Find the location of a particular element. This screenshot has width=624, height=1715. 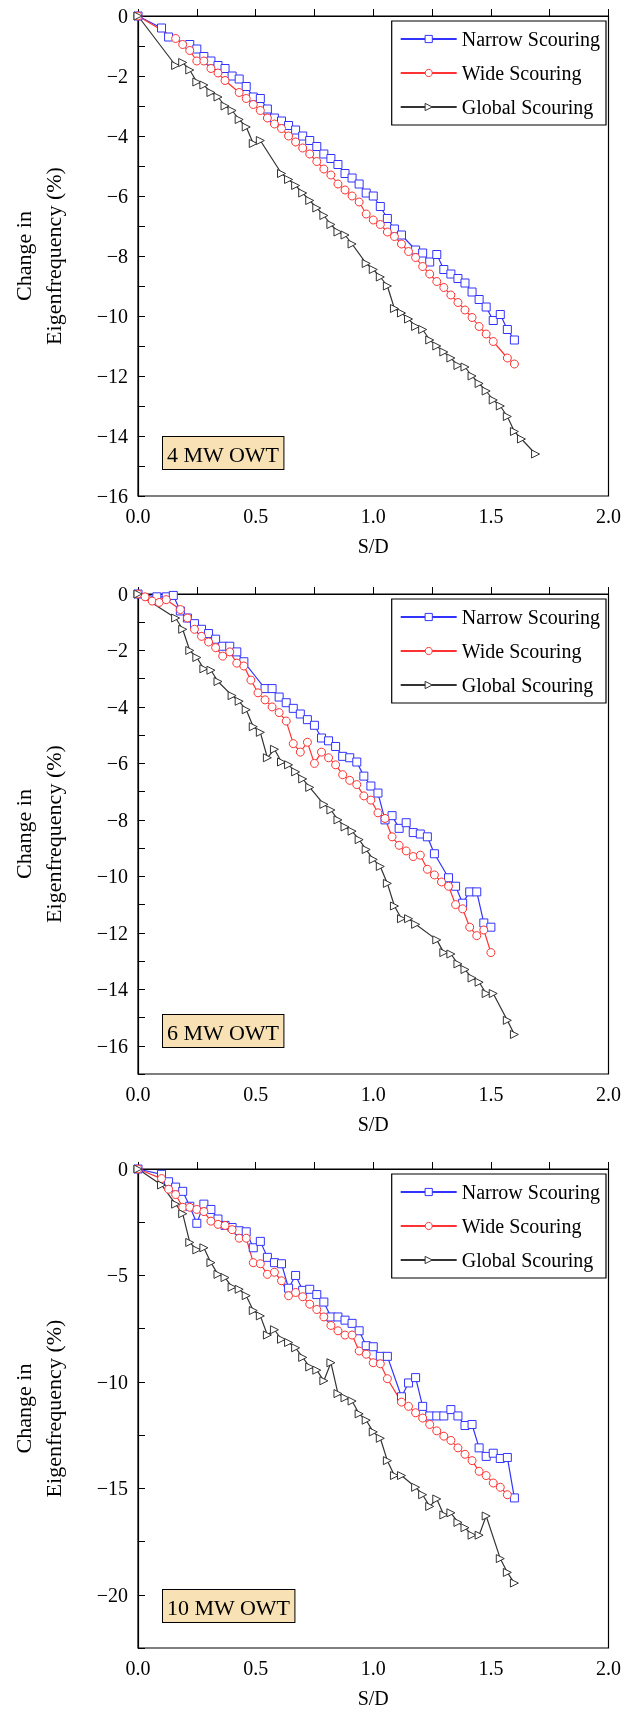

annotation: 6 MW OWT is located at coordinates (223, 1032).